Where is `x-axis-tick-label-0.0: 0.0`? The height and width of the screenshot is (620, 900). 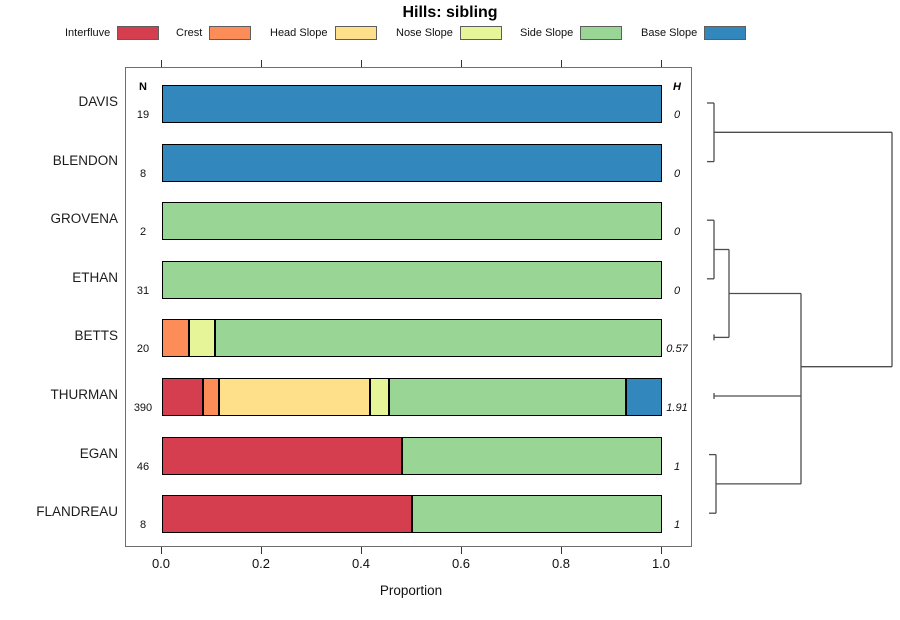 x-axis-tick-label-0.0: 0.0 is located at coordinates (161, 563).